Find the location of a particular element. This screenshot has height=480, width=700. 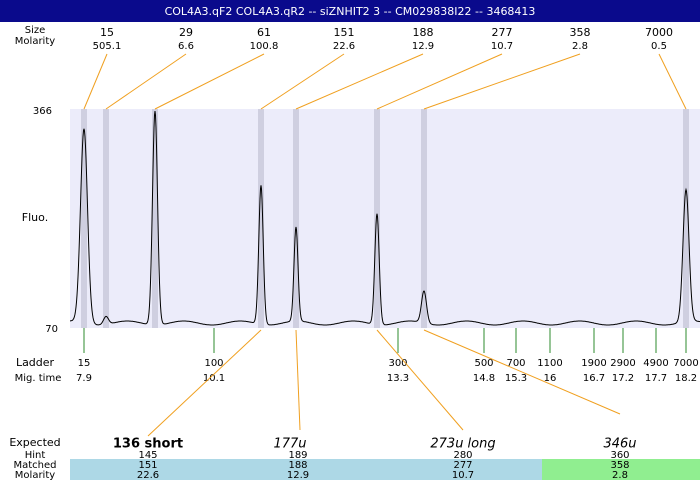

y-bottom-label: 70 is located at coordinates (51, 329).